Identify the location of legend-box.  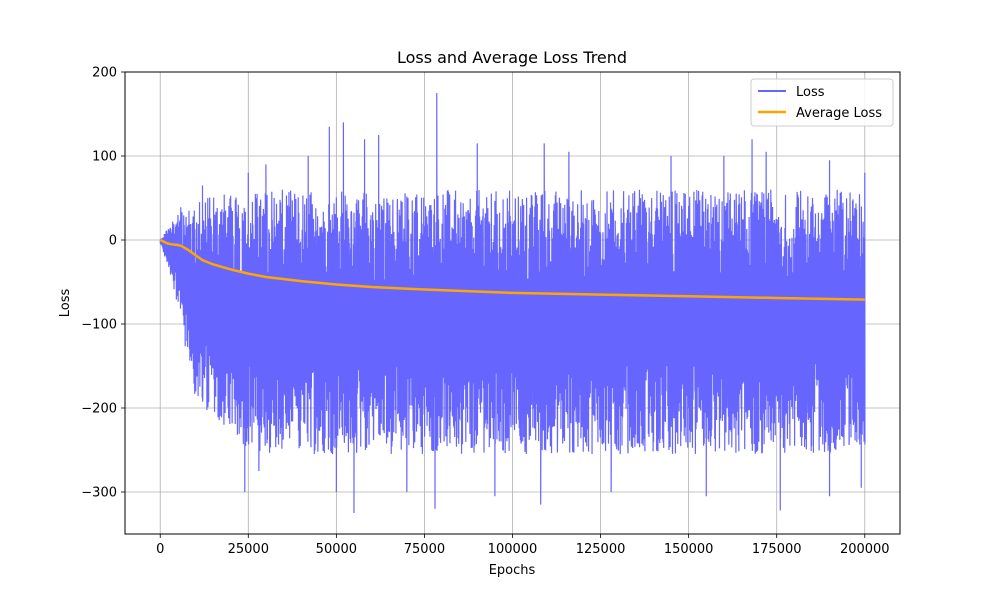
(822, 102).